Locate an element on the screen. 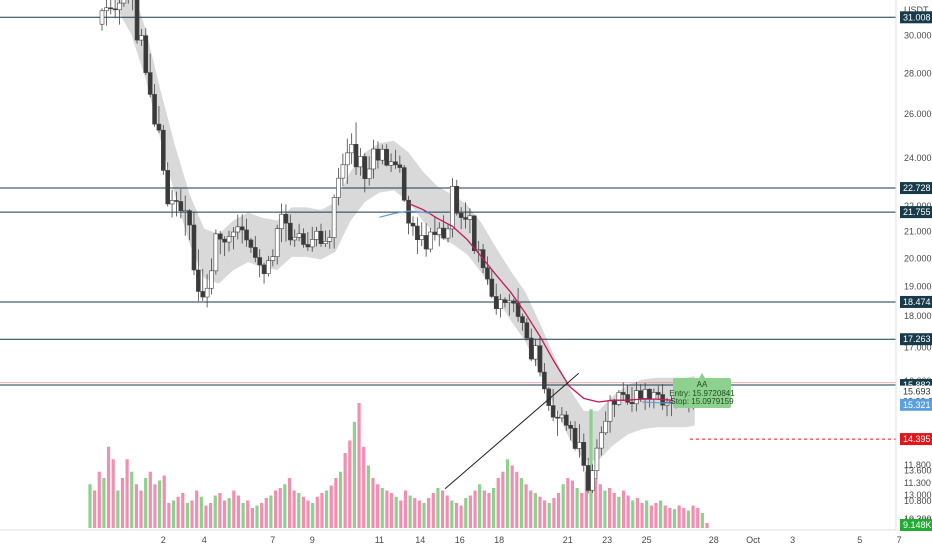 Image resolution: width=932 pixels, height=550 pixels. price-badge-label: 15.321 is located at coordinates (917, 405).